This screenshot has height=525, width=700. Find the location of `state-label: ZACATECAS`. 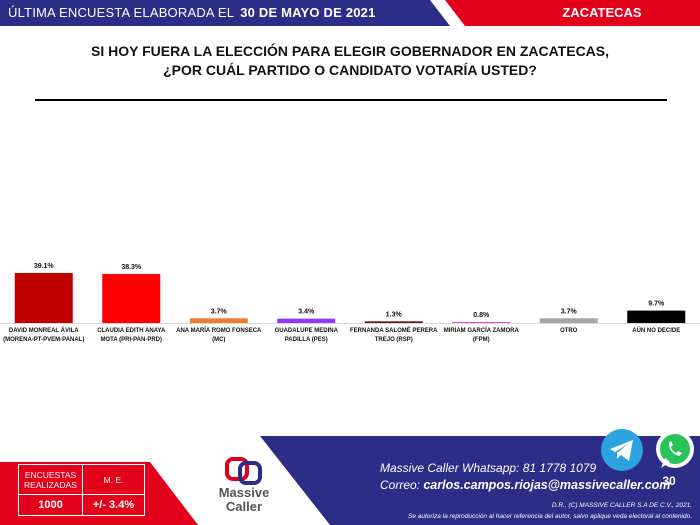

state-label: ZACATECAS is located at coordinates (602, 12).